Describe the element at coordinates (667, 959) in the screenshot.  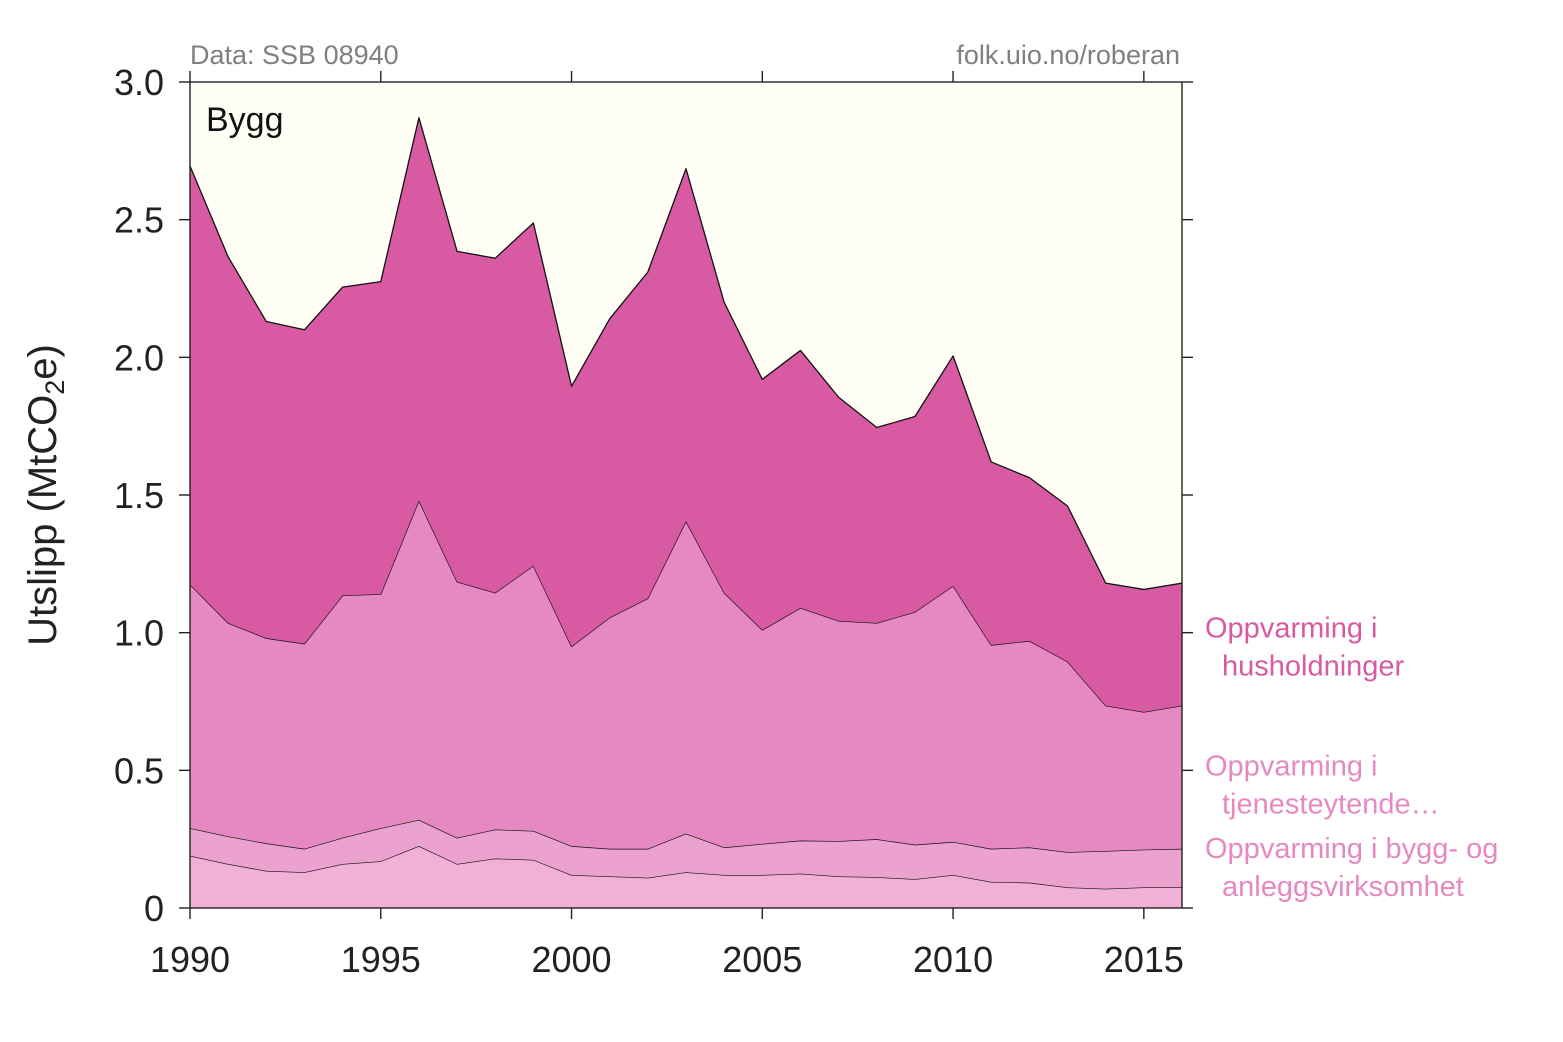
I see `x-tick-labels: 1990 1995 2000 2005 2010 2015` at that location.